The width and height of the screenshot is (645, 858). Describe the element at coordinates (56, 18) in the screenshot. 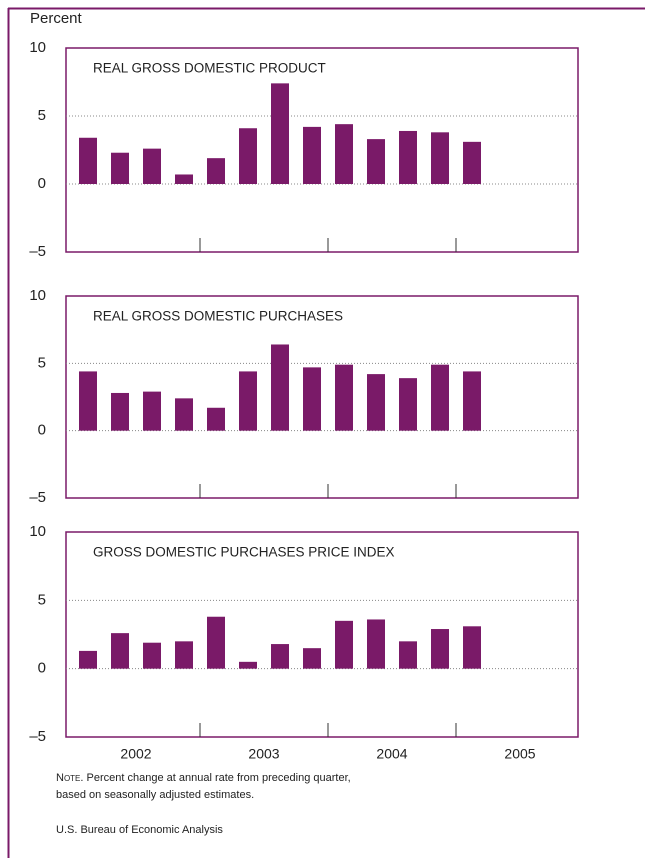

I see `y-axis-label: Percent` at that location.